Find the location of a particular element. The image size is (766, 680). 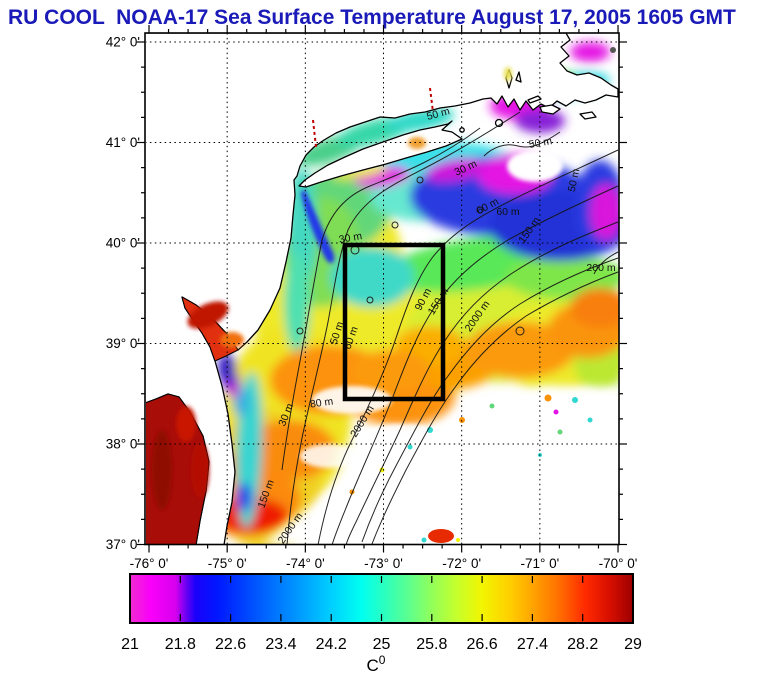

hudson-river is located at coordinates (314, 133).